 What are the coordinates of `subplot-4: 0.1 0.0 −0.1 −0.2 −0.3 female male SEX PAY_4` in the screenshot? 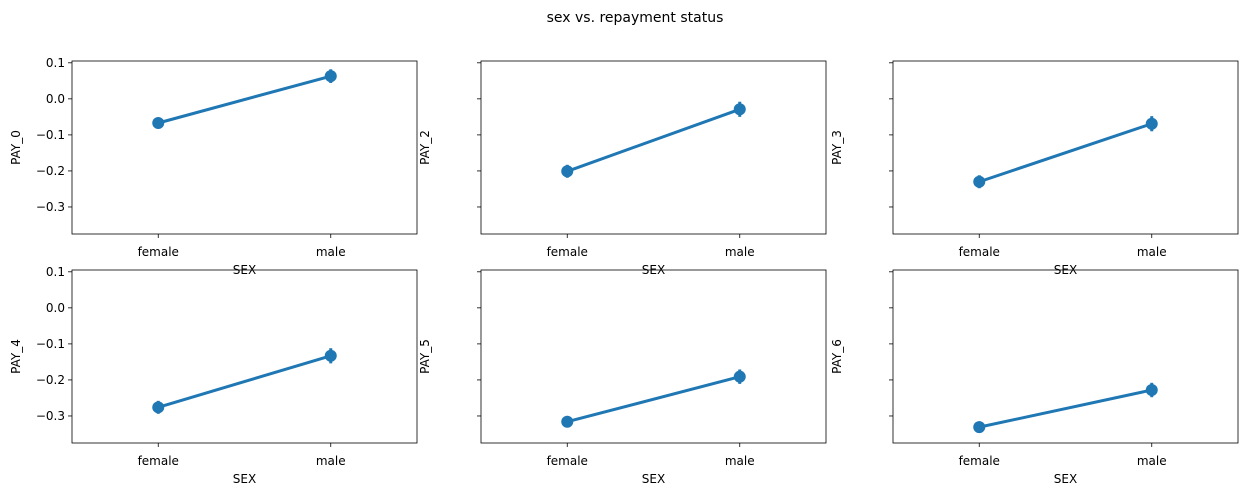 It's located at (213, 375).